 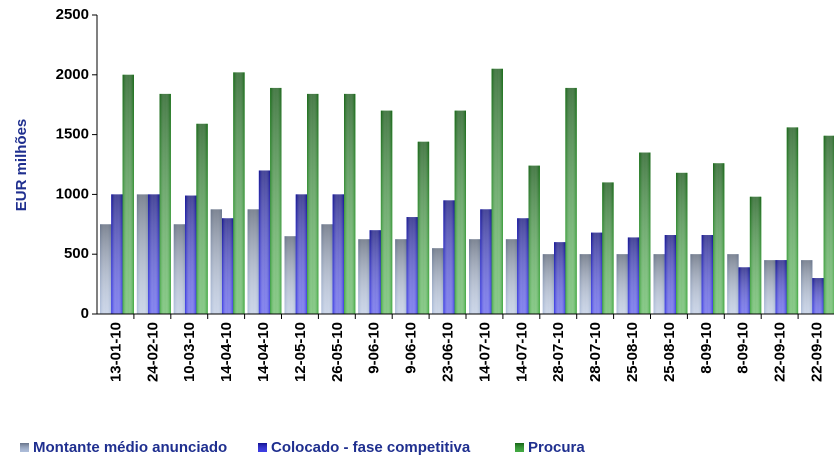 I want to click on legend-label: Montante médio anunciado, so click(x=130, y=447).